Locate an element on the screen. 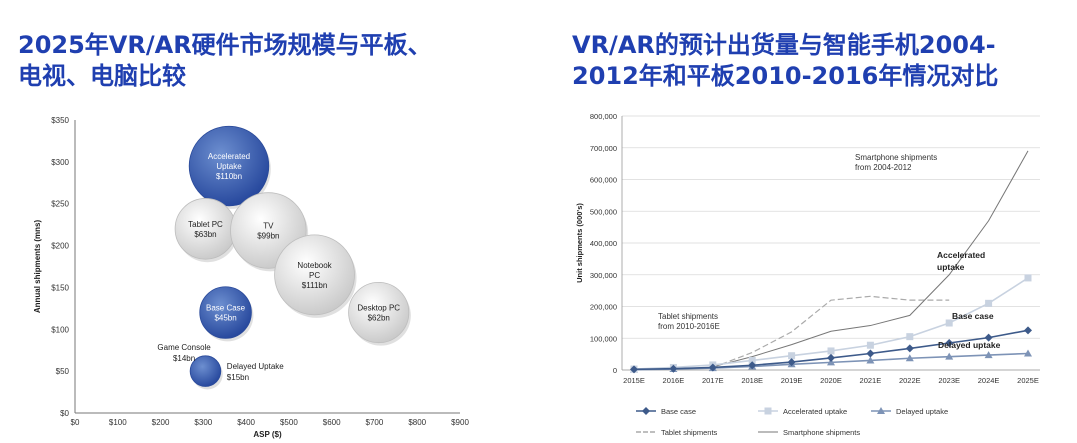 Image resolution: width=1077 pixels, height=443 pixels. x-tick-label: $200 is located at coordinates (161, 422).